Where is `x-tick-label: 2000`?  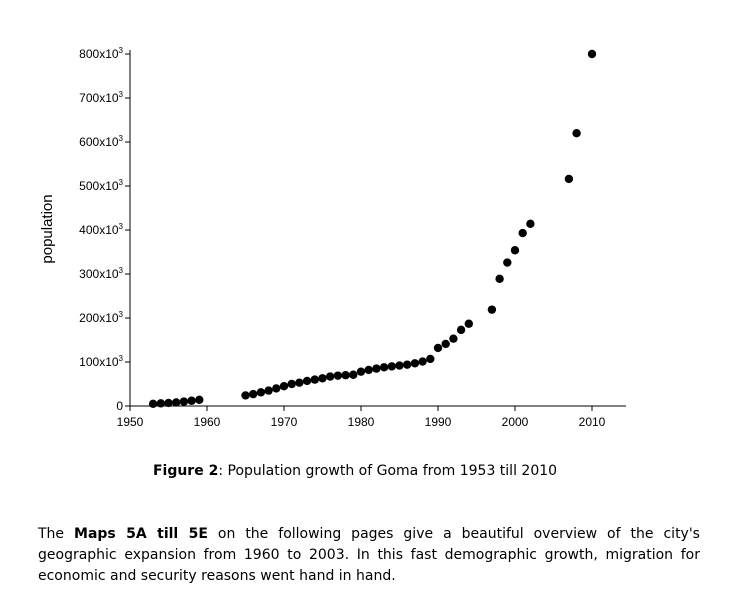
x-tick-label: 2000 is located at coordinates (515, 422).